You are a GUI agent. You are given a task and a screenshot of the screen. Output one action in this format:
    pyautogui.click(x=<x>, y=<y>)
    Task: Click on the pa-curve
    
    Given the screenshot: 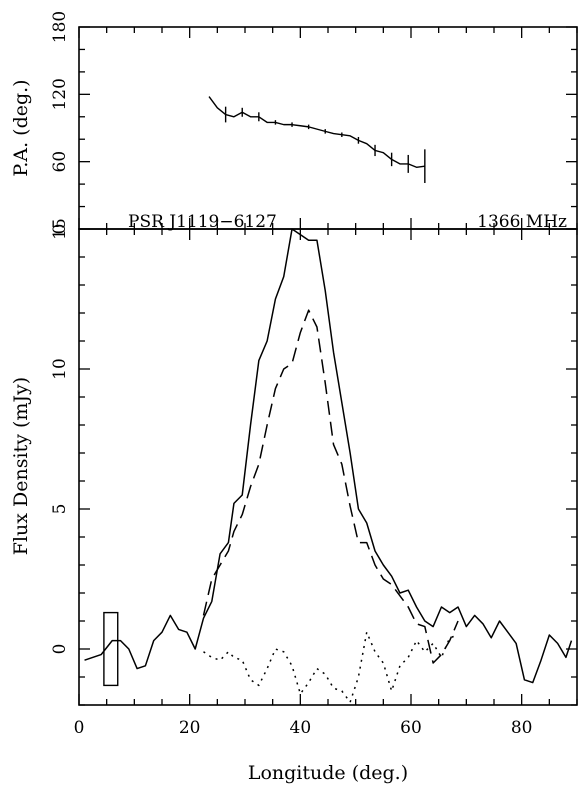 What is the action you would take?
    pyautogui.click(x=316, y=132)
    